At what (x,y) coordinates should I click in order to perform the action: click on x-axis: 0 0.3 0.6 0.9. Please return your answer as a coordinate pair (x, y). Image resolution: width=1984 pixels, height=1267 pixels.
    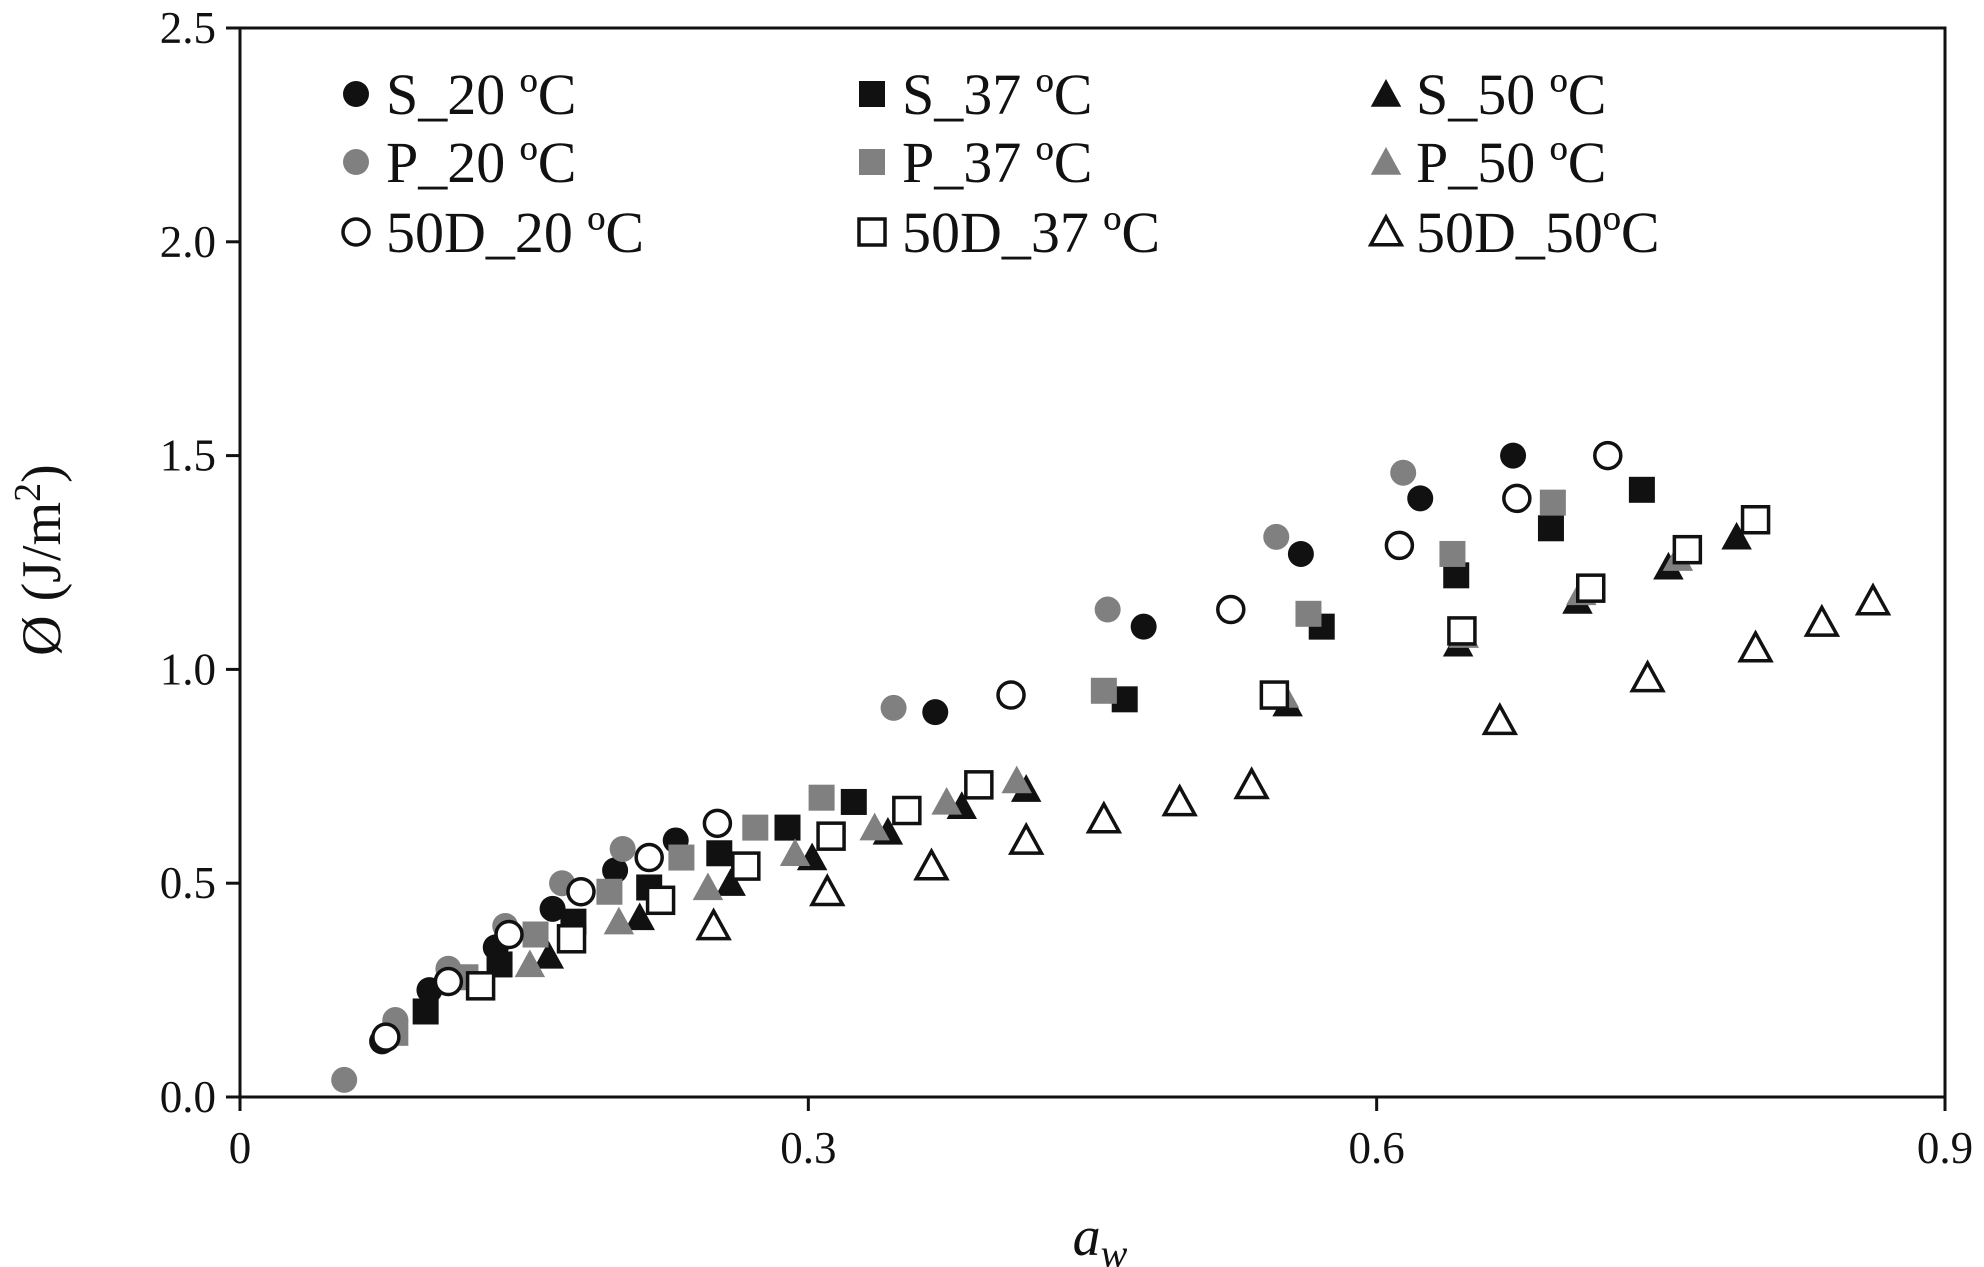
    Looking at the image, I should click on (1101, 1135).